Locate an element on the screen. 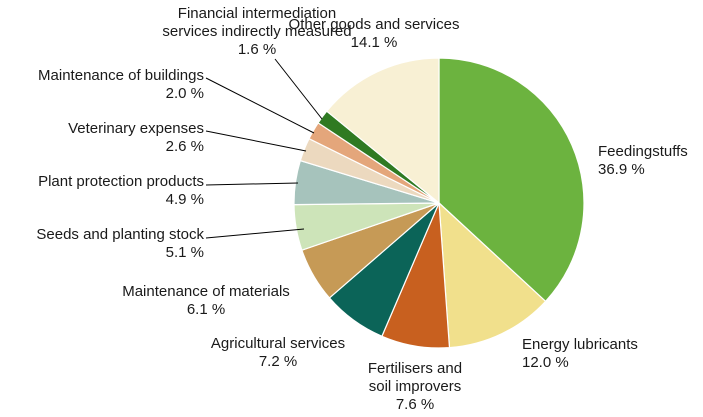 Image resolution: width=703 pixels, height=417 pixels. slice-label-name: services indirectly measured is located at coordinates (256, 31).